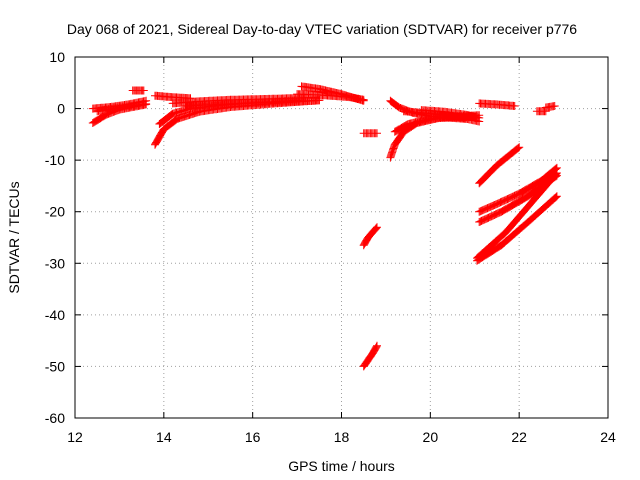 The height and width of the screenshot is (480, 640). What do you see at coordinates (55, 160) in the screenshot?
I see `y-tick-label: -10` at bounding box center [55, 160].